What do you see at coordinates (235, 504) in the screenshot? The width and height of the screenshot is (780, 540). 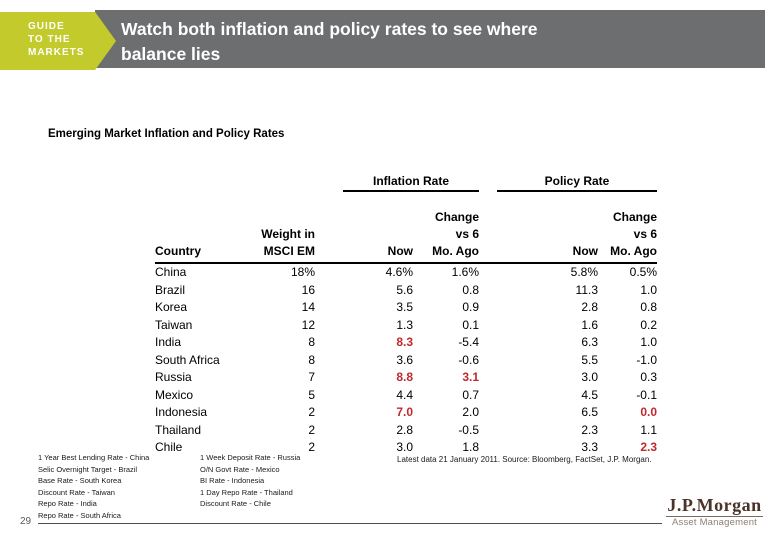 I see `footnote-line: Discount Rate - Chile` at bounding box center [235, 504].